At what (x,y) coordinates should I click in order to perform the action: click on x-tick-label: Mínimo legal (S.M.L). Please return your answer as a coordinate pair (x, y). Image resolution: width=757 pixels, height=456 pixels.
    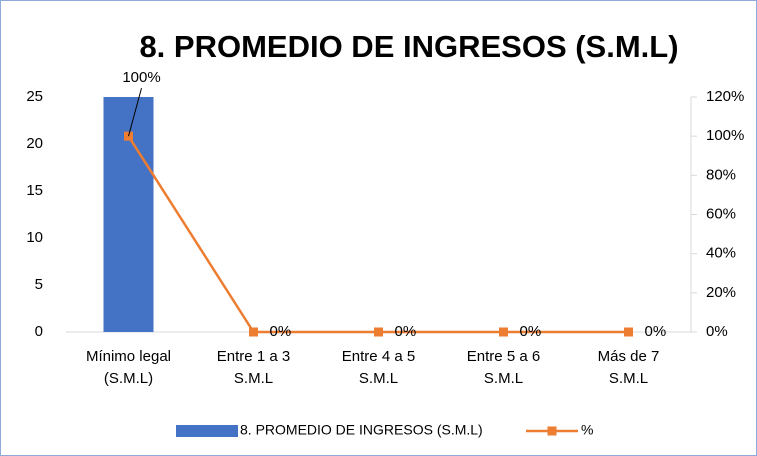
    Looking at the image, I should click on (128, 367).